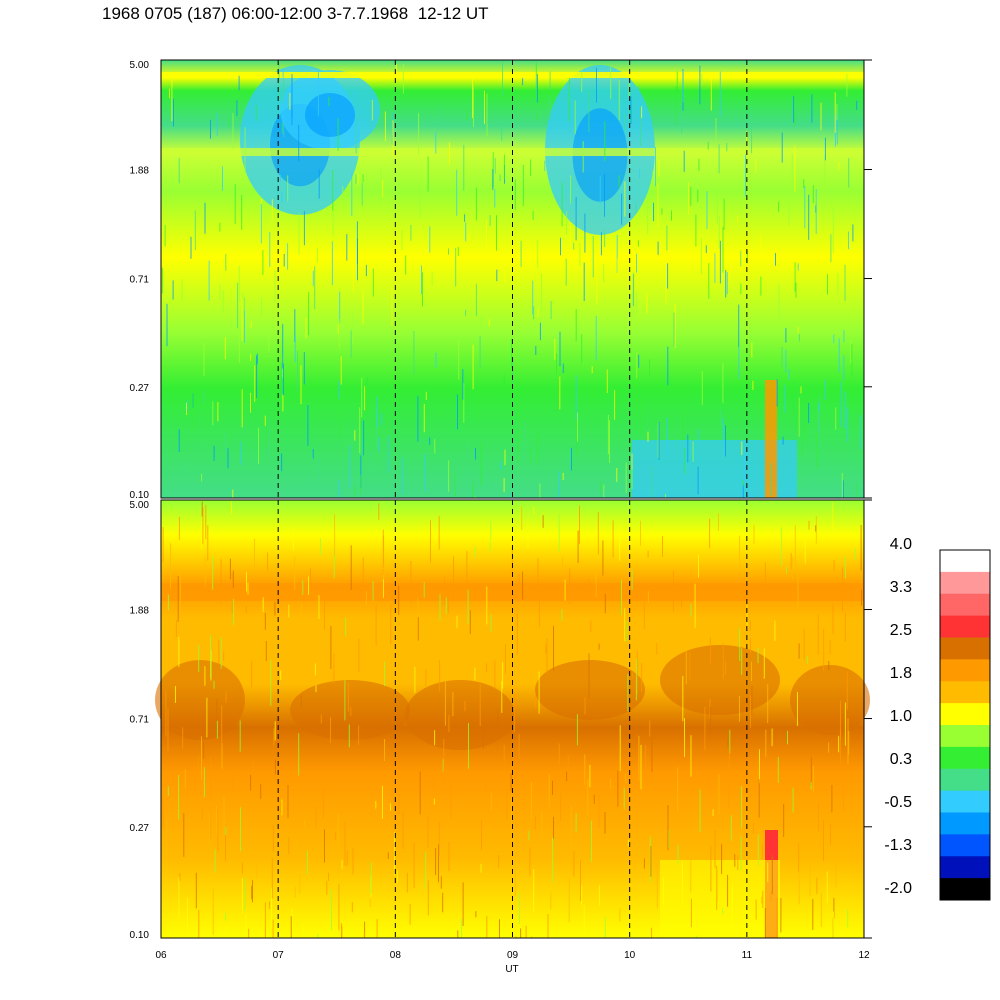 Image resolution: width=1000 pixels, height=1000 pixels. What do you see at coordinates (901, 673) in the screenshot?
I see `colorbar-label: 1.8` at bounding box center [901, 673].